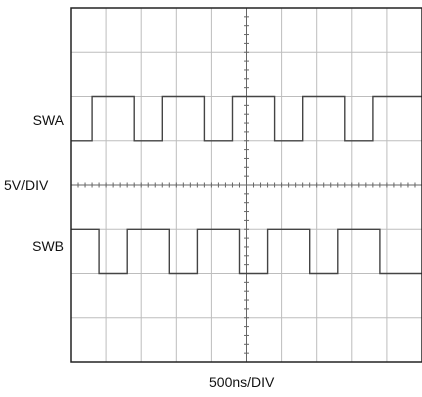 The width and height of the screenshot is (422, 397). What do you see at coordinates (26, 185) in the screenshot?
I see `y-axis-label: 5V/DIV` at bounding box center [26, 185].